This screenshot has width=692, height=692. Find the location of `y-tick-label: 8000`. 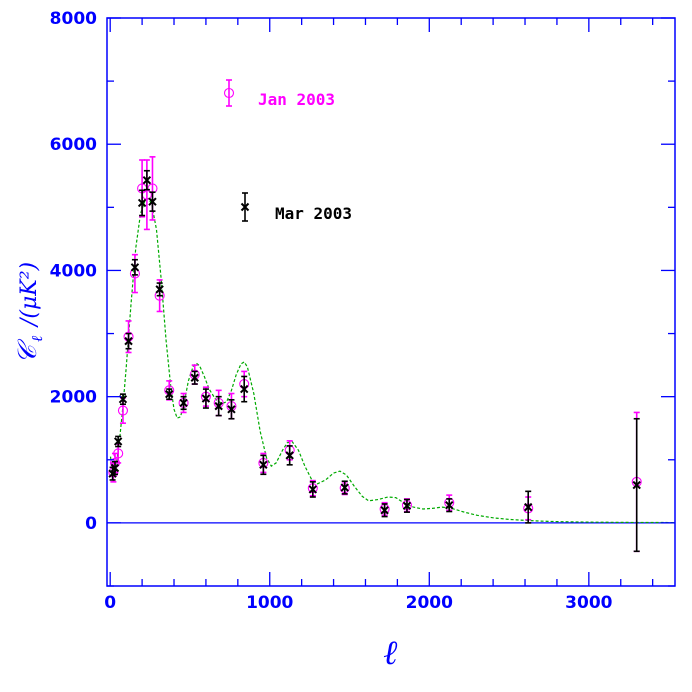

y-tick-label: 8000 is located at coordinates (73, 19).